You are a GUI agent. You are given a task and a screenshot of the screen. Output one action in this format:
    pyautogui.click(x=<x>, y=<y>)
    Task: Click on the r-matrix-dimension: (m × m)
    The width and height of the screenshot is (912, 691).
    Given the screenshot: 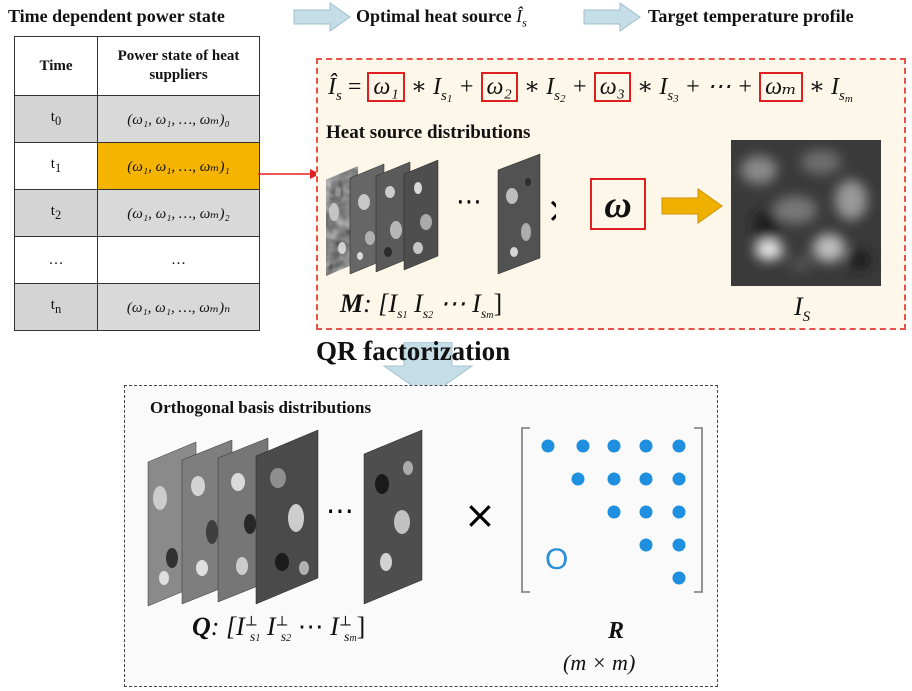 What is the action you would take?
    pyautogui.click(x=599, y=662)
    